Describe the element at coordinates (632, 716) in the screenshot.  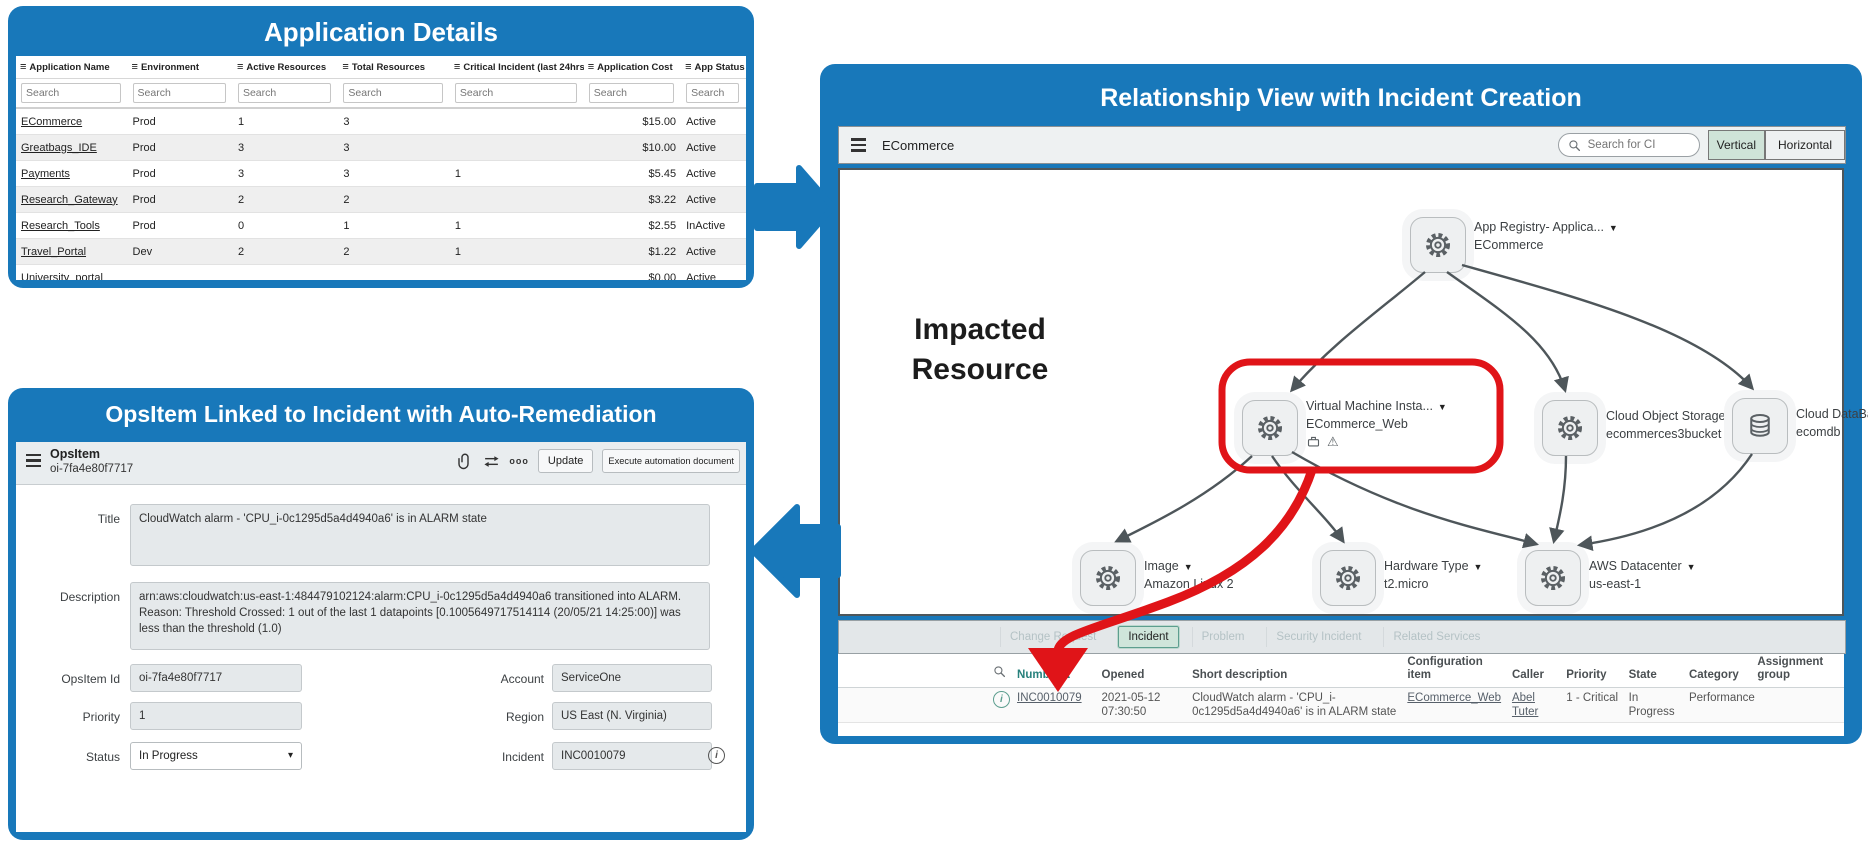
I see `region-field` at that location.